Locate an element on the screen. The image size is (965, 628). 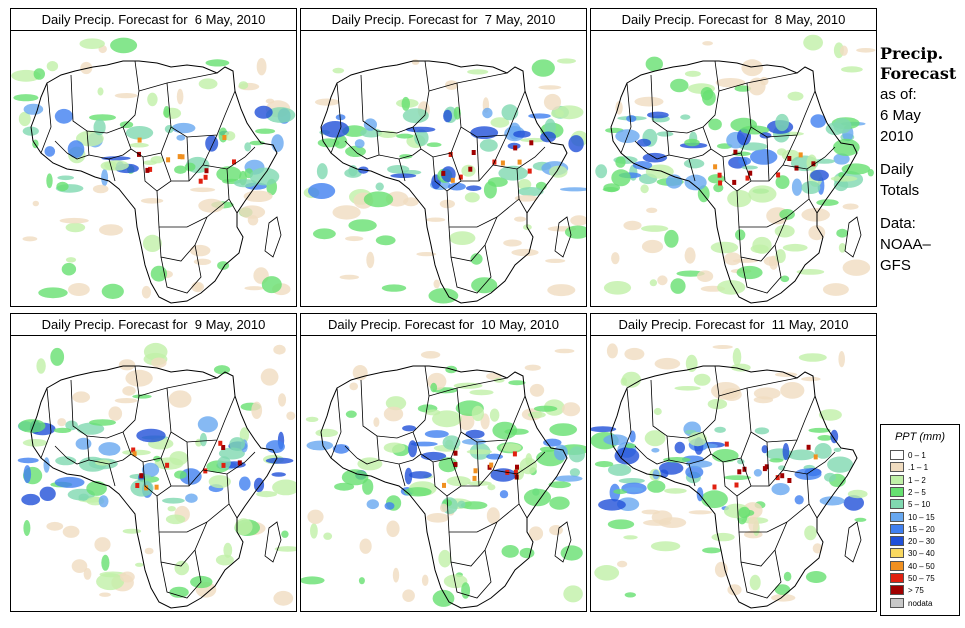
panel-title: Daily Precip. Forecast for 7 May, 2010 is located at coordinates (443, 20).